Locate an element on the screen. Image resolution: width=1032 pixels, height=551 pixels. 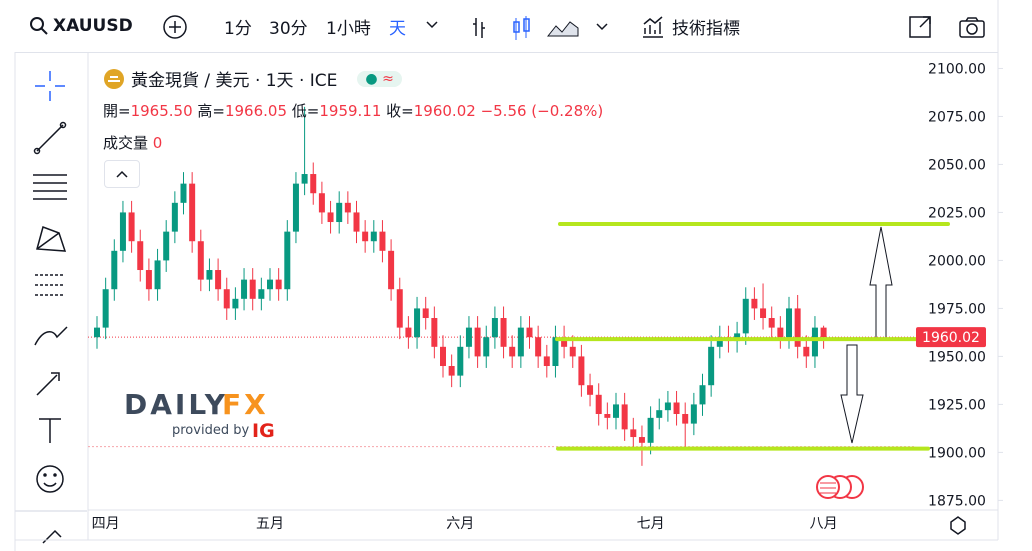
settings-icon is located at coordinates (958, 525).